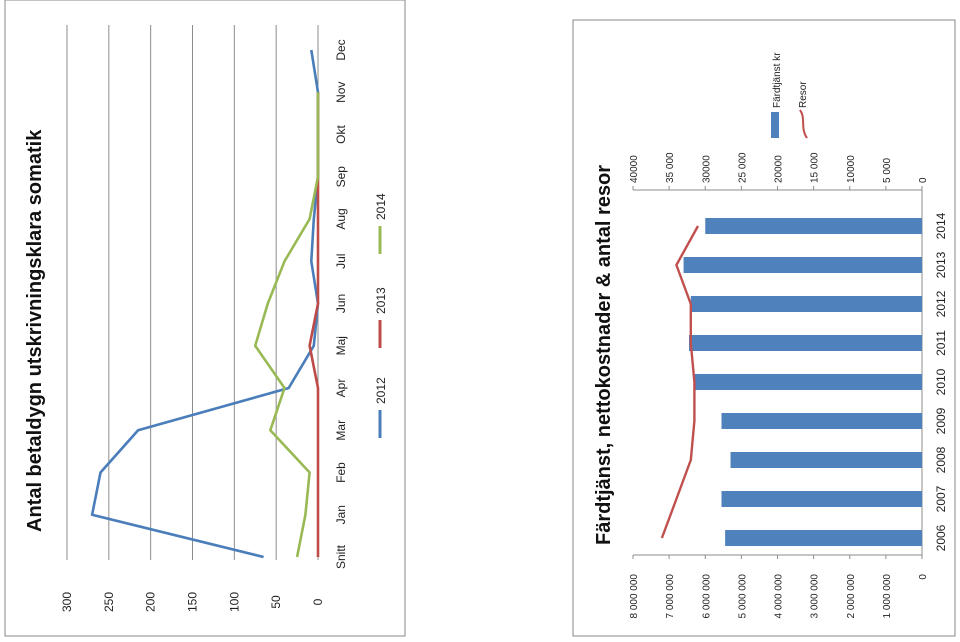  I want to click on x-tick-label: Snitt, so click(341, 556).